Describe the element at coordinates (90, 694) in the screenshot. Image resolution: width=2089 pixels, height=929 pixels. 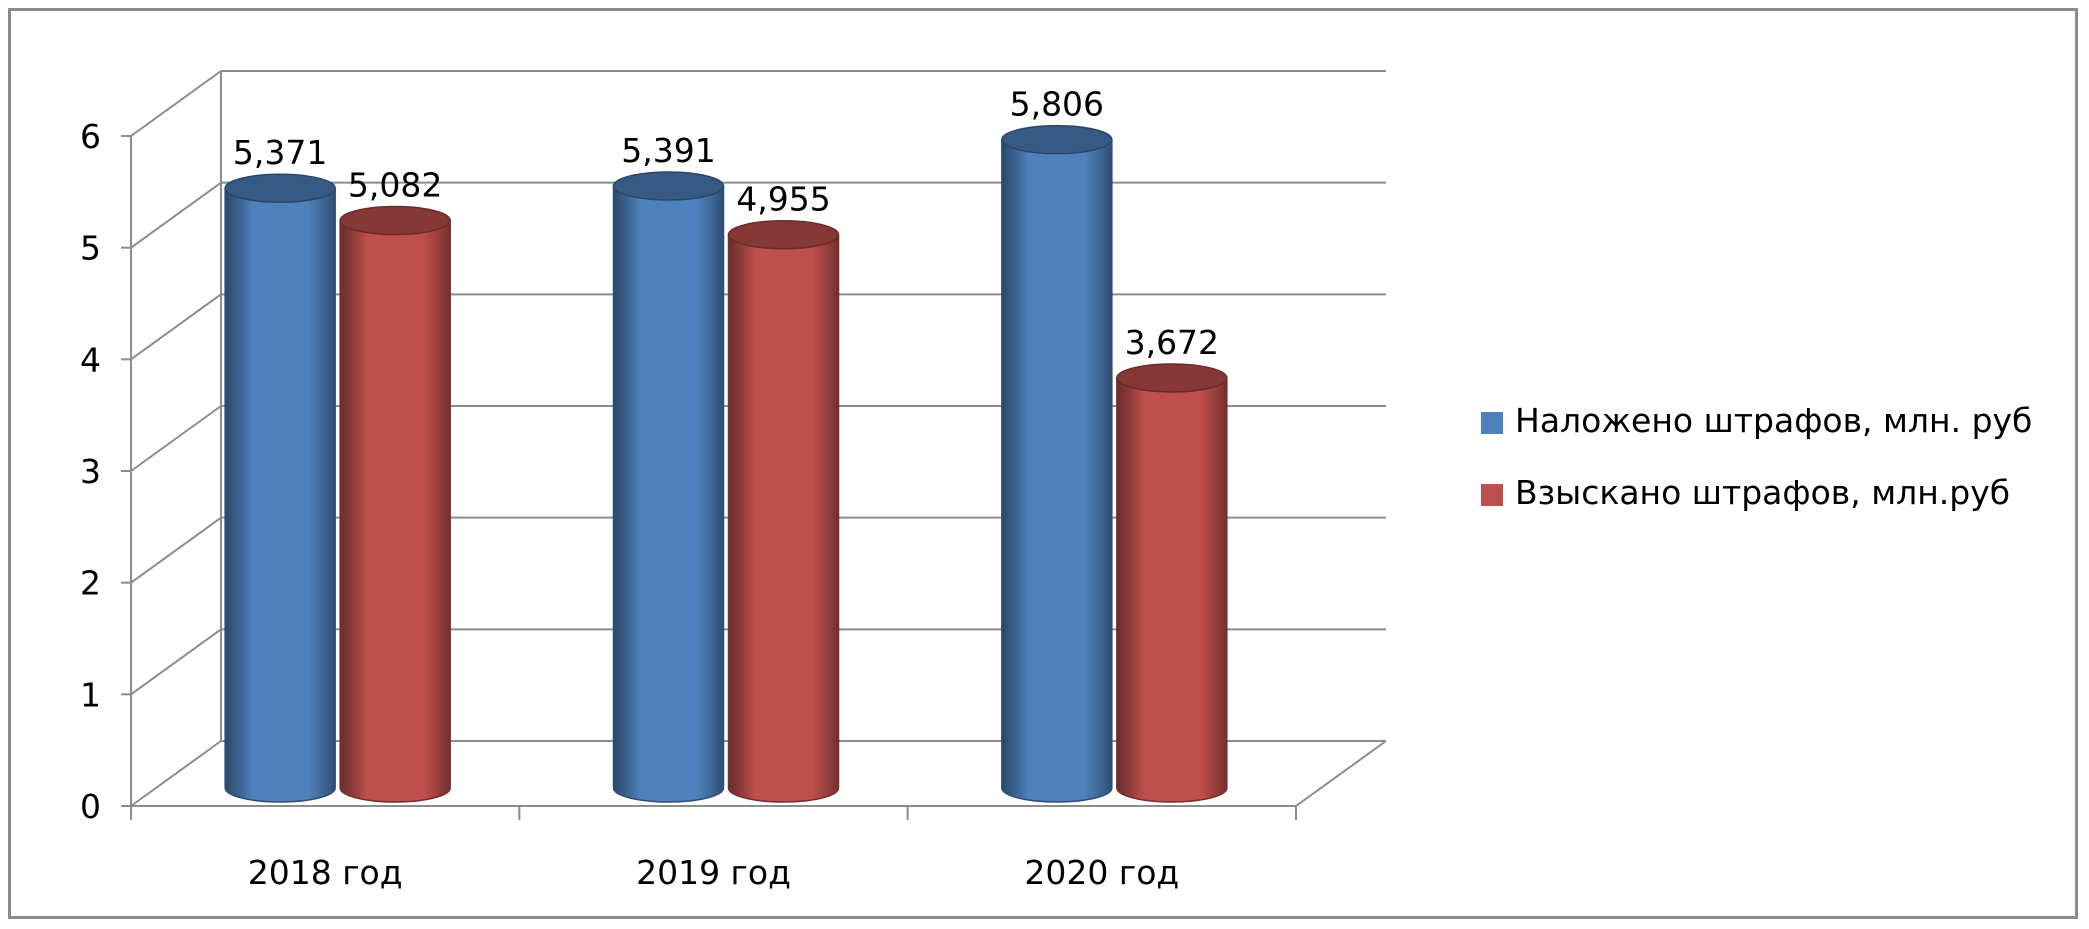
I see `y-tick-label: 1` at that location.